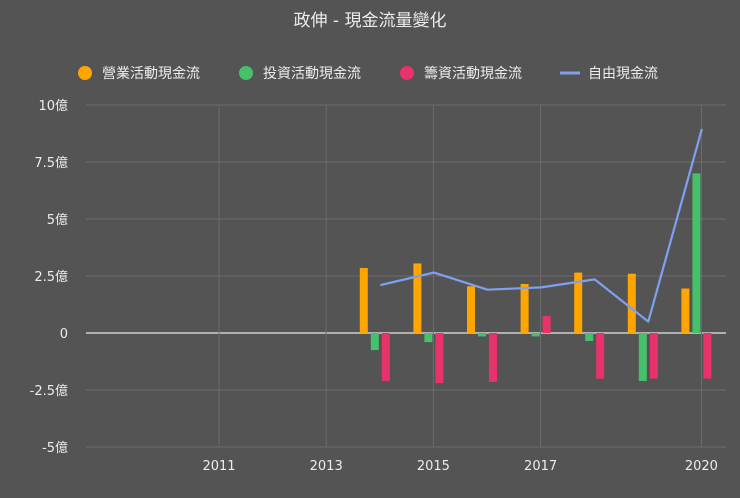 The image size is (740, 498). I want to click on legend-label-investing: 投資活動現金流, so click(312, 74).